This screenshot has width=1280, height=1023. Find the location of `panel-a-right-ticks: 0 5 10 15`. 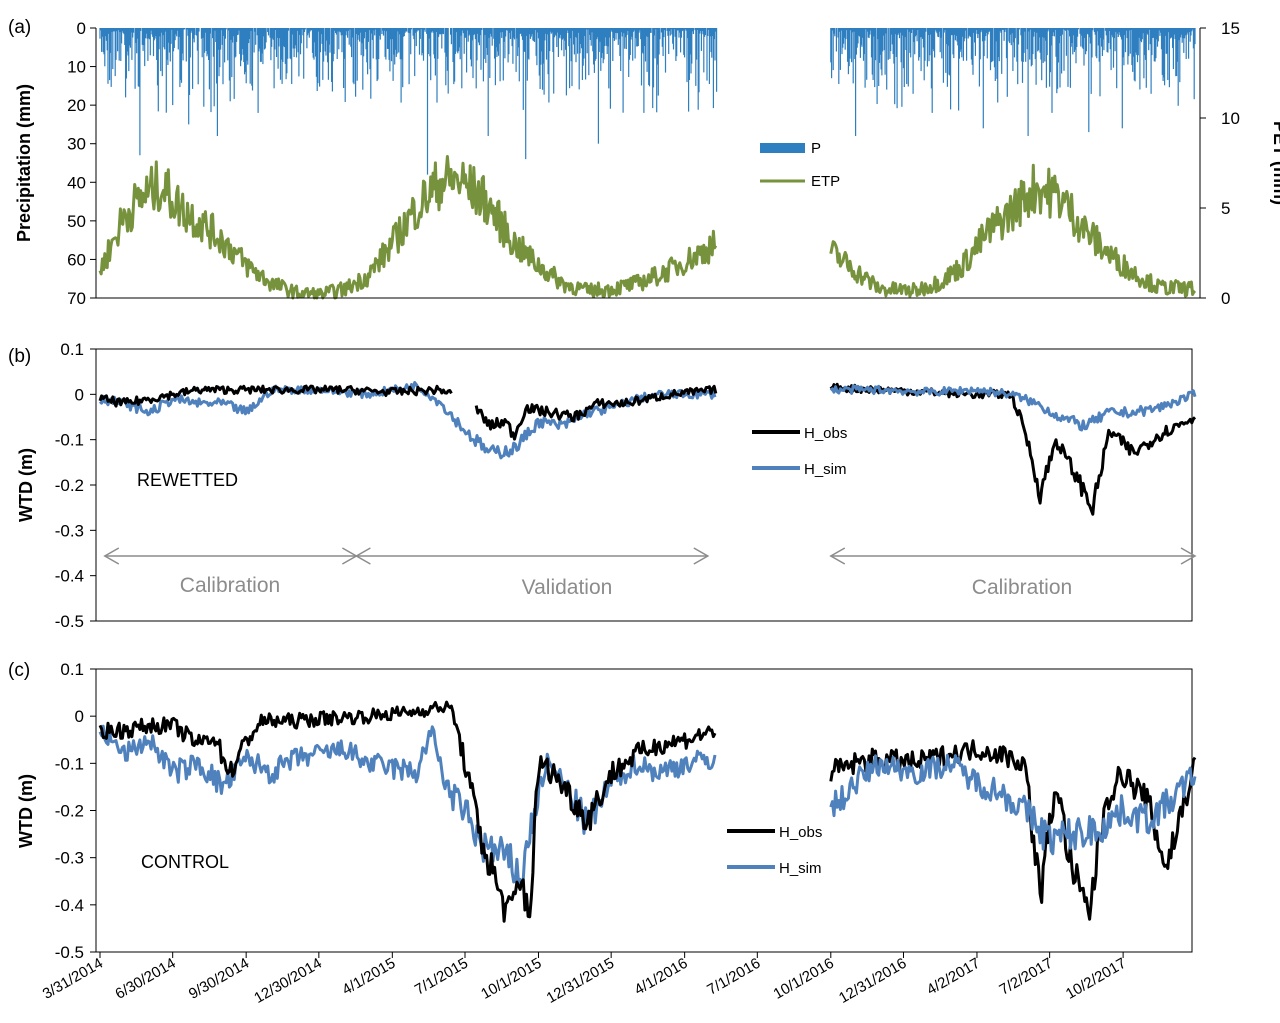

panel-a-right-ticks: 0 5 10 15 is located at coordinates (1220, 163).